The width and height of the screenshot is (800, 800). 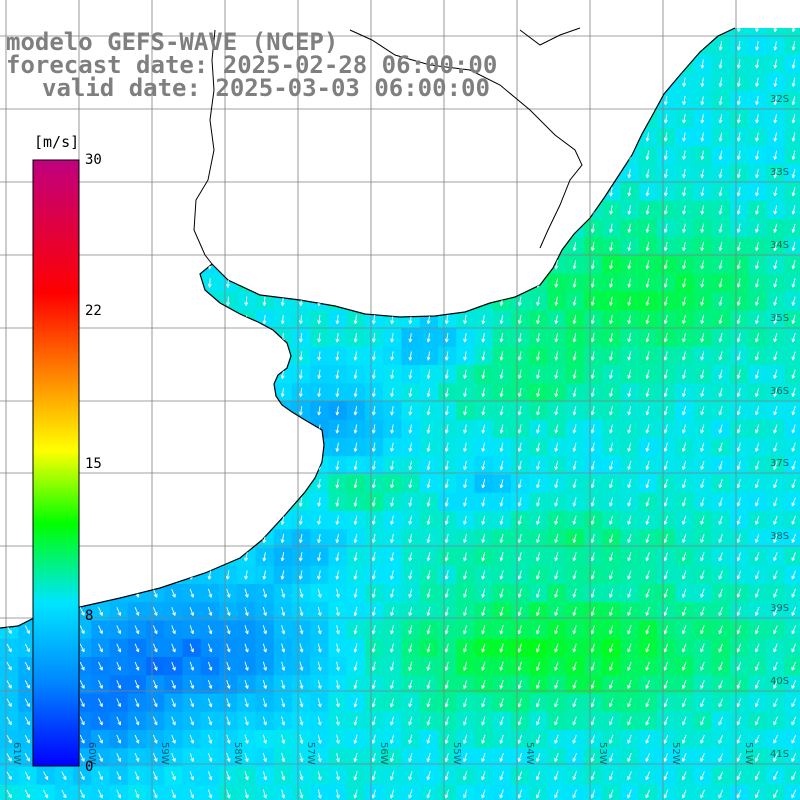 What do you see at coordinates (675, 753) in the screenshot?
I see `lon-label-52w: 52W` at bounding box center [675, 753].